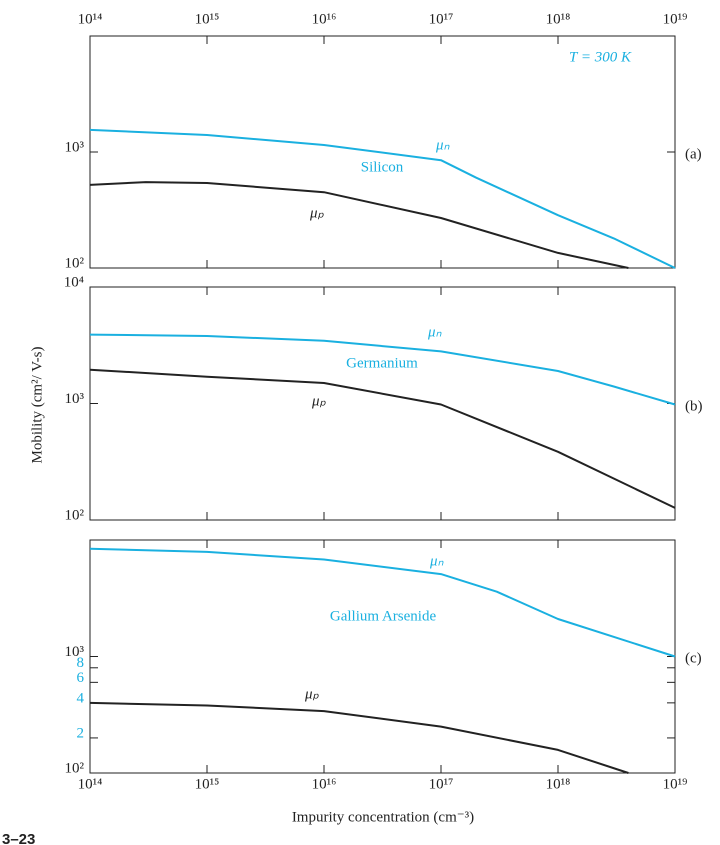 The height and width of the screenshot is (845, 720). I want to click on y-tick-label: 10⁴, so click(74, 282).